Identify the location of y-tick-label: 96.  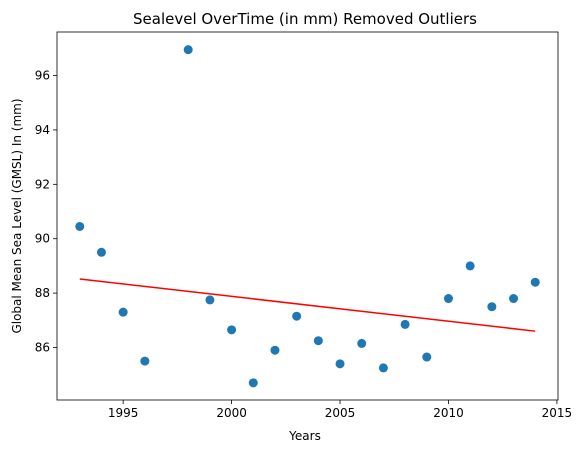
(42, 76).